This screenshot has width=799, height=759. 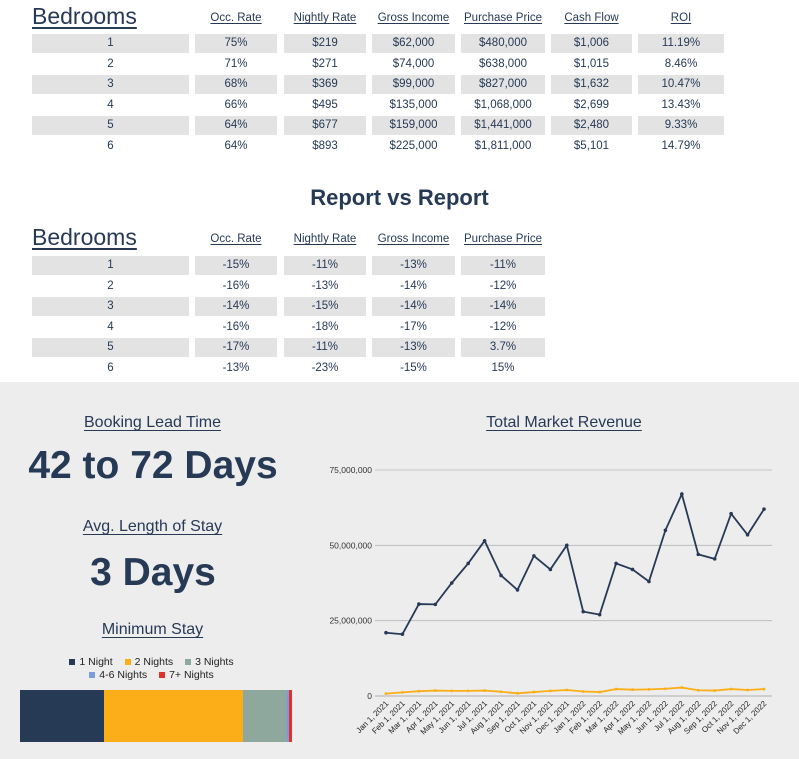 I want to click on table1-cell: $1,068,000, so click(x=503, y=104).